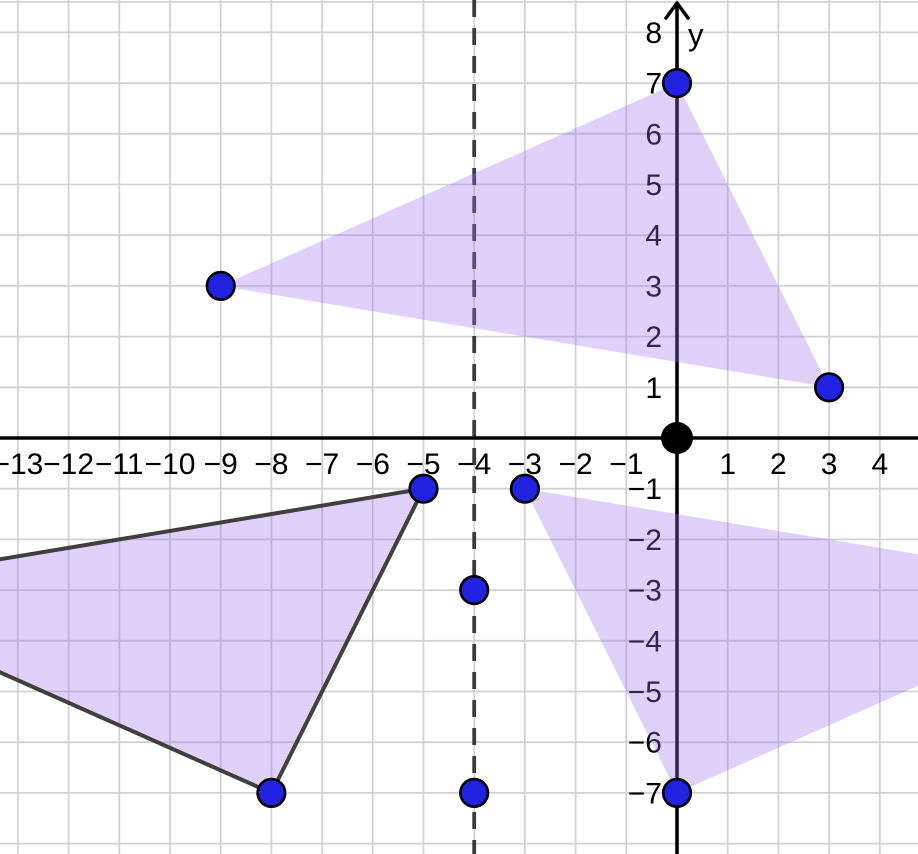 The width and height of the screenshot is (918, 854). What do you see at coordinates (645, 743) in the screenshot?
I see `y-tick-label: −6` at bounding box center [645, 743].